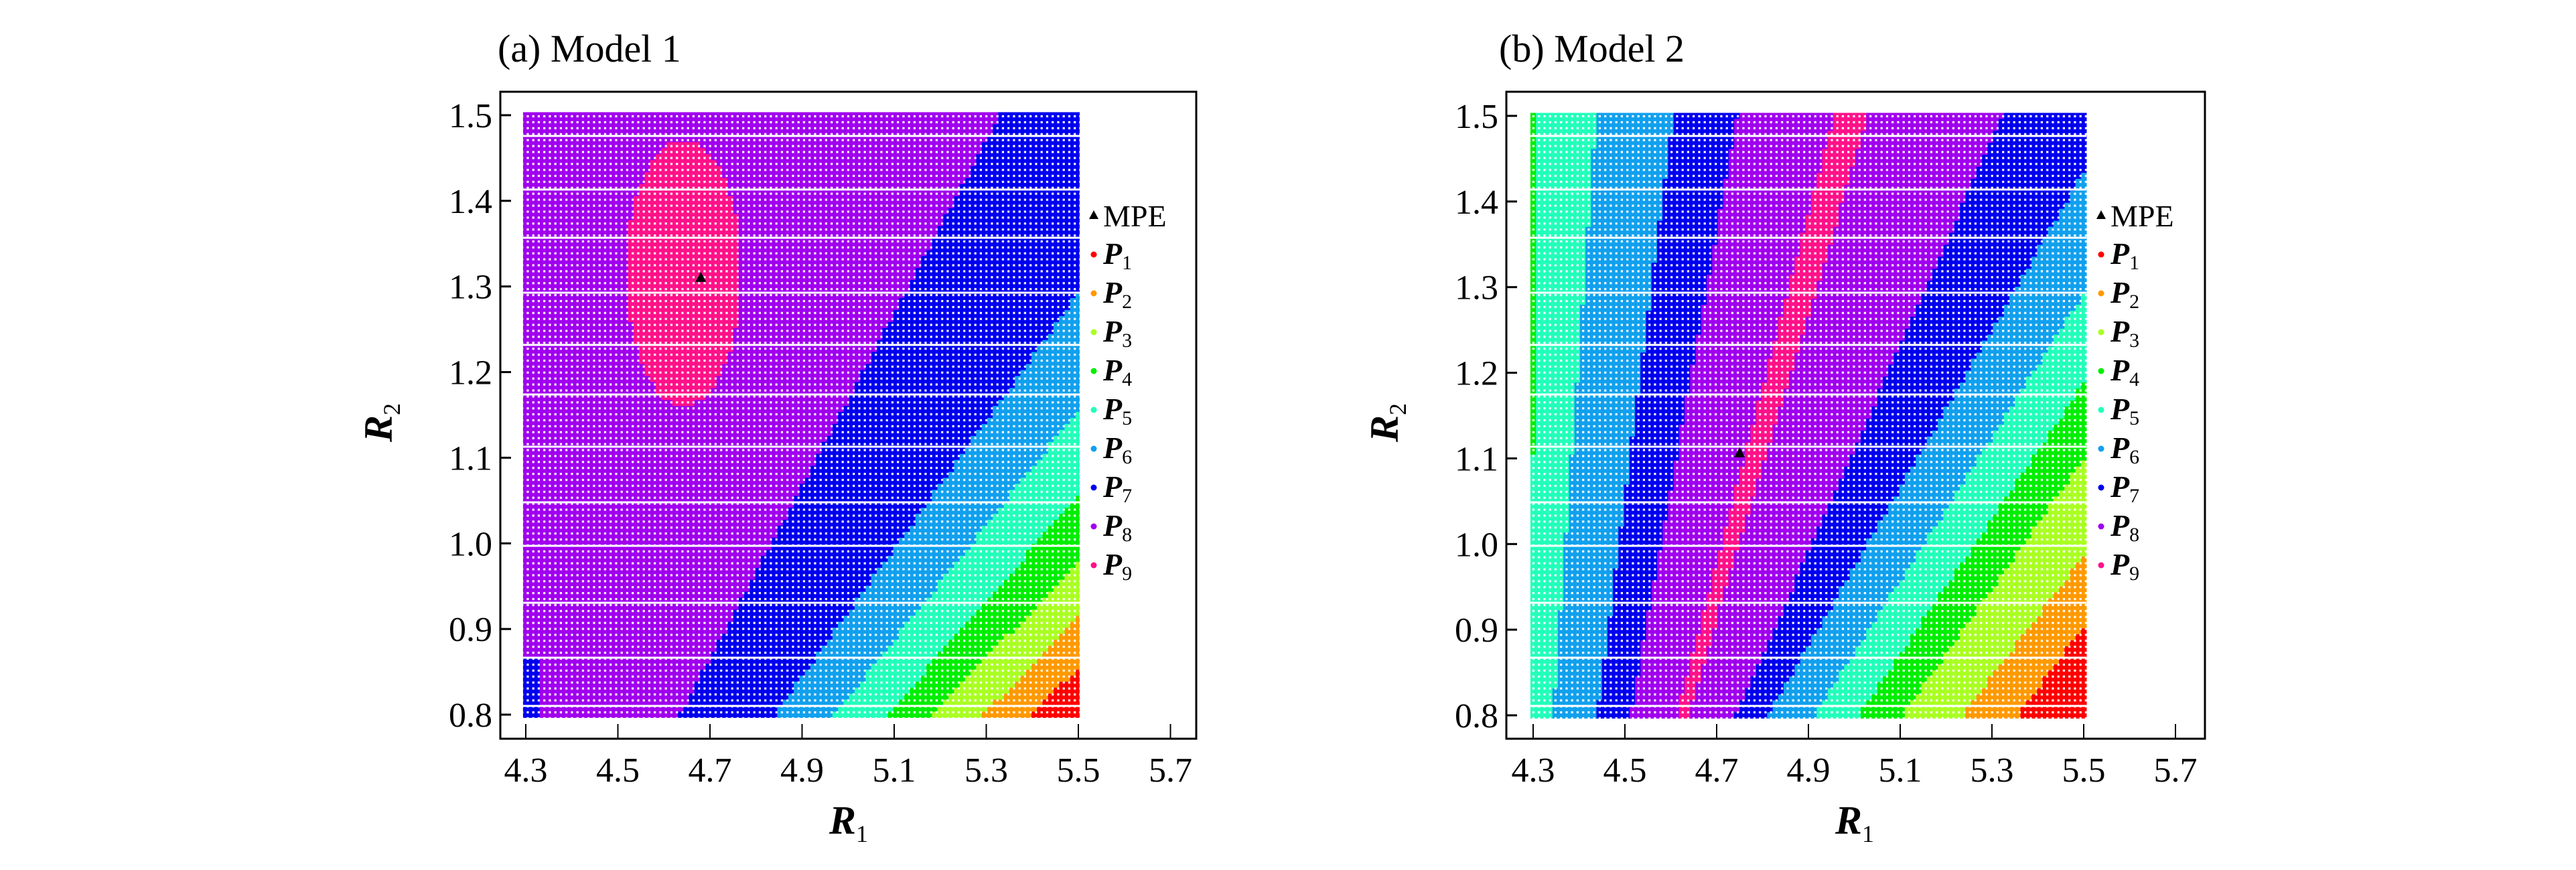 This screenshot has width=2576, height=870. I want to click on panel-b-mpe-marker, so click(1739, 452).